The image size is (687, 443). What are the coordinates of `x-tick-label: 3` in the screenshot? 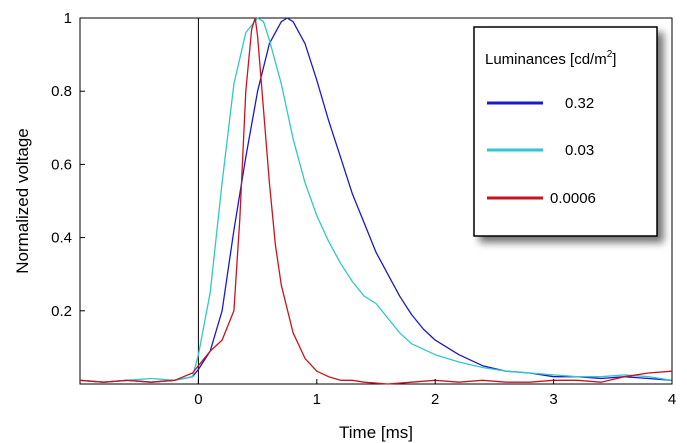 It's located at (553, 399).